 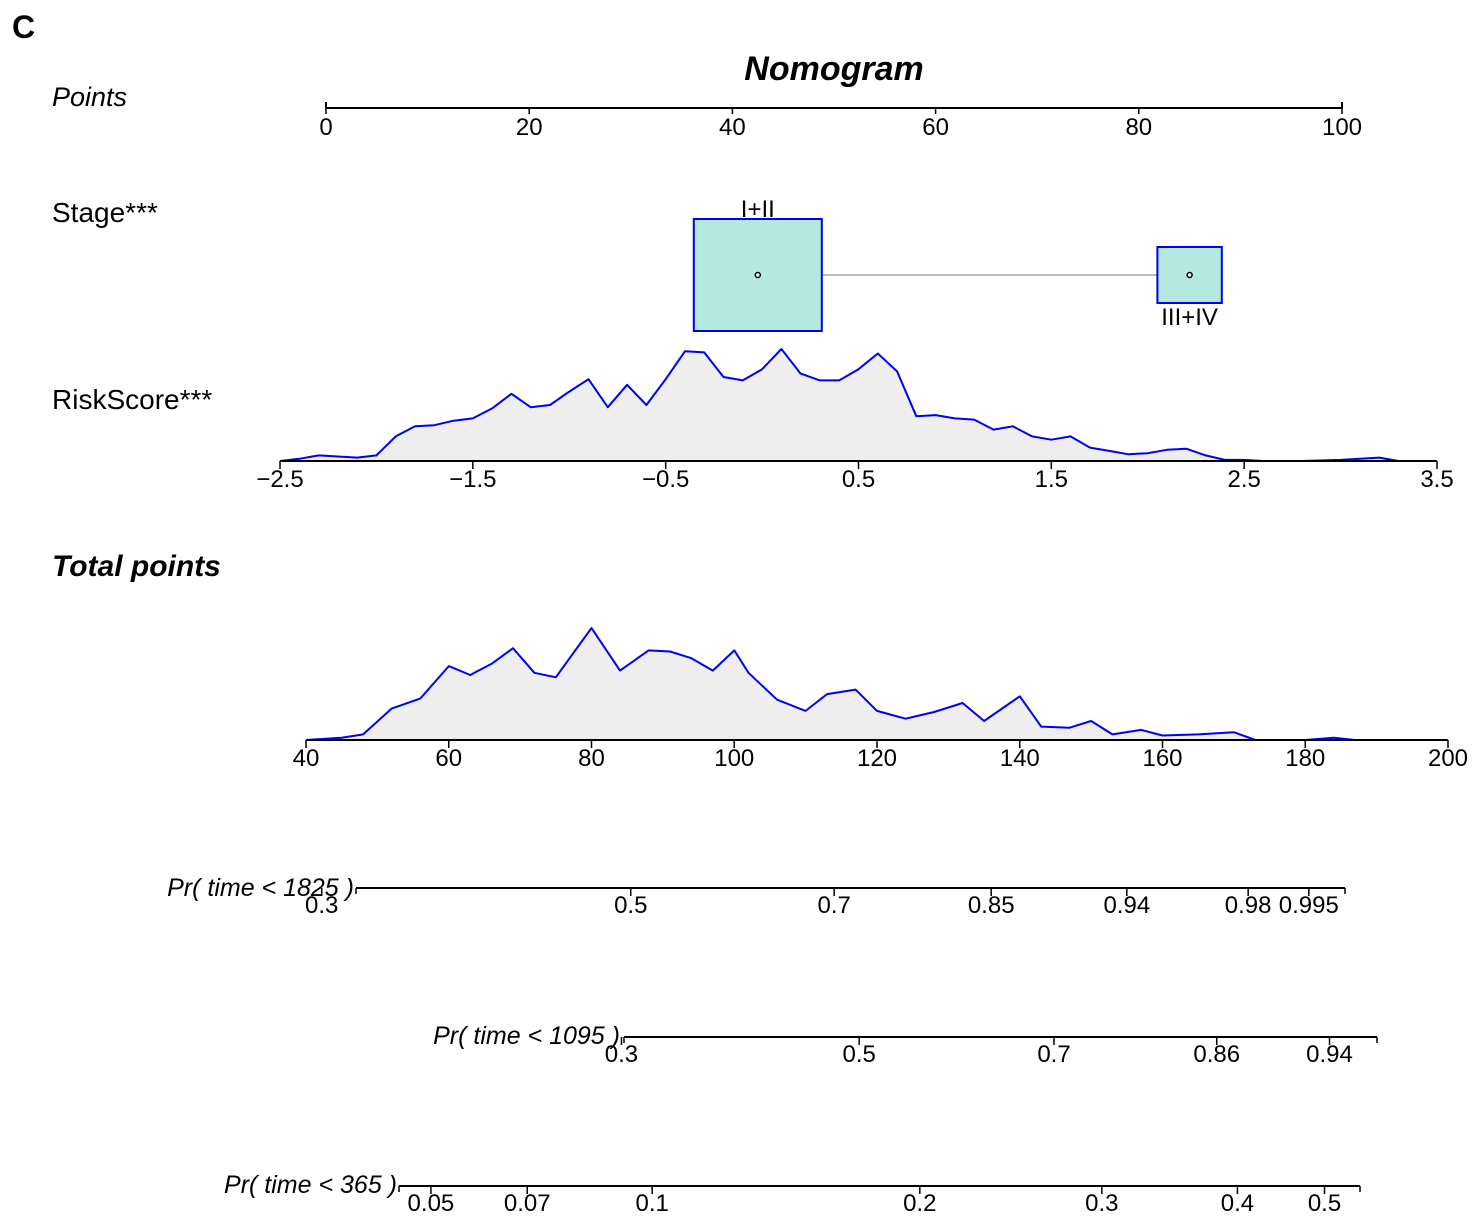 What do you see at coordinates (1216, 1054) in the screenshot?
I see `pr1095-axis-tick-label: 0.86` at bounding box center [1216, 1054].